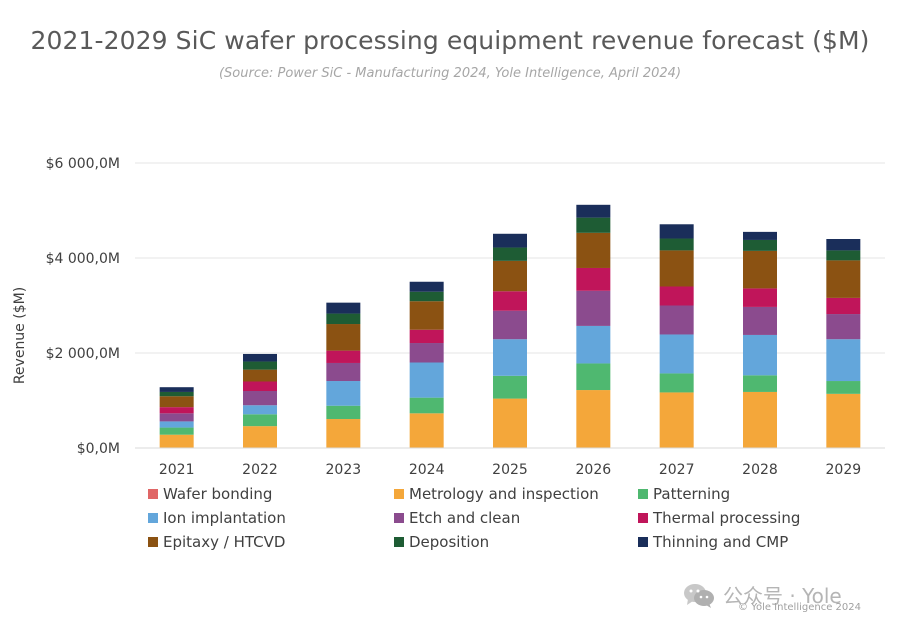 The width and height of the screenshot is (900, 630). I want to click on watermark-text: 公众号 · Yole, so click(782, 596).